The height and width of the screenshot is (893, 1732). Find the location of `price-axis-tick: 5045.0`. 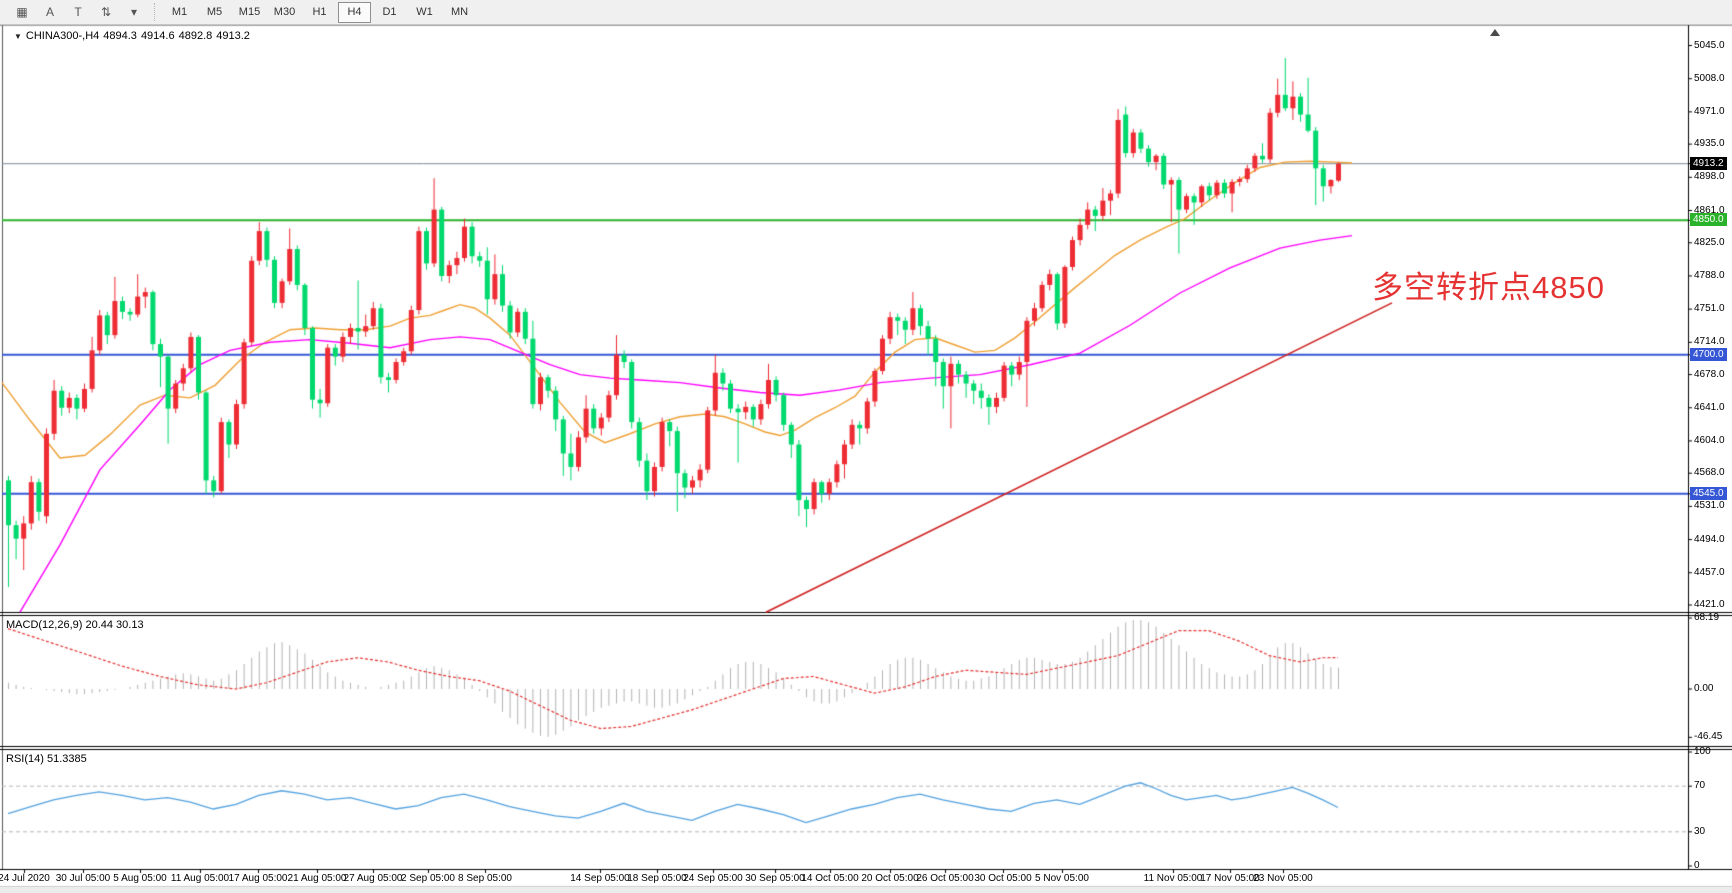

price-axis-tick: 5045.0 is located at coordinates (1709, 45).